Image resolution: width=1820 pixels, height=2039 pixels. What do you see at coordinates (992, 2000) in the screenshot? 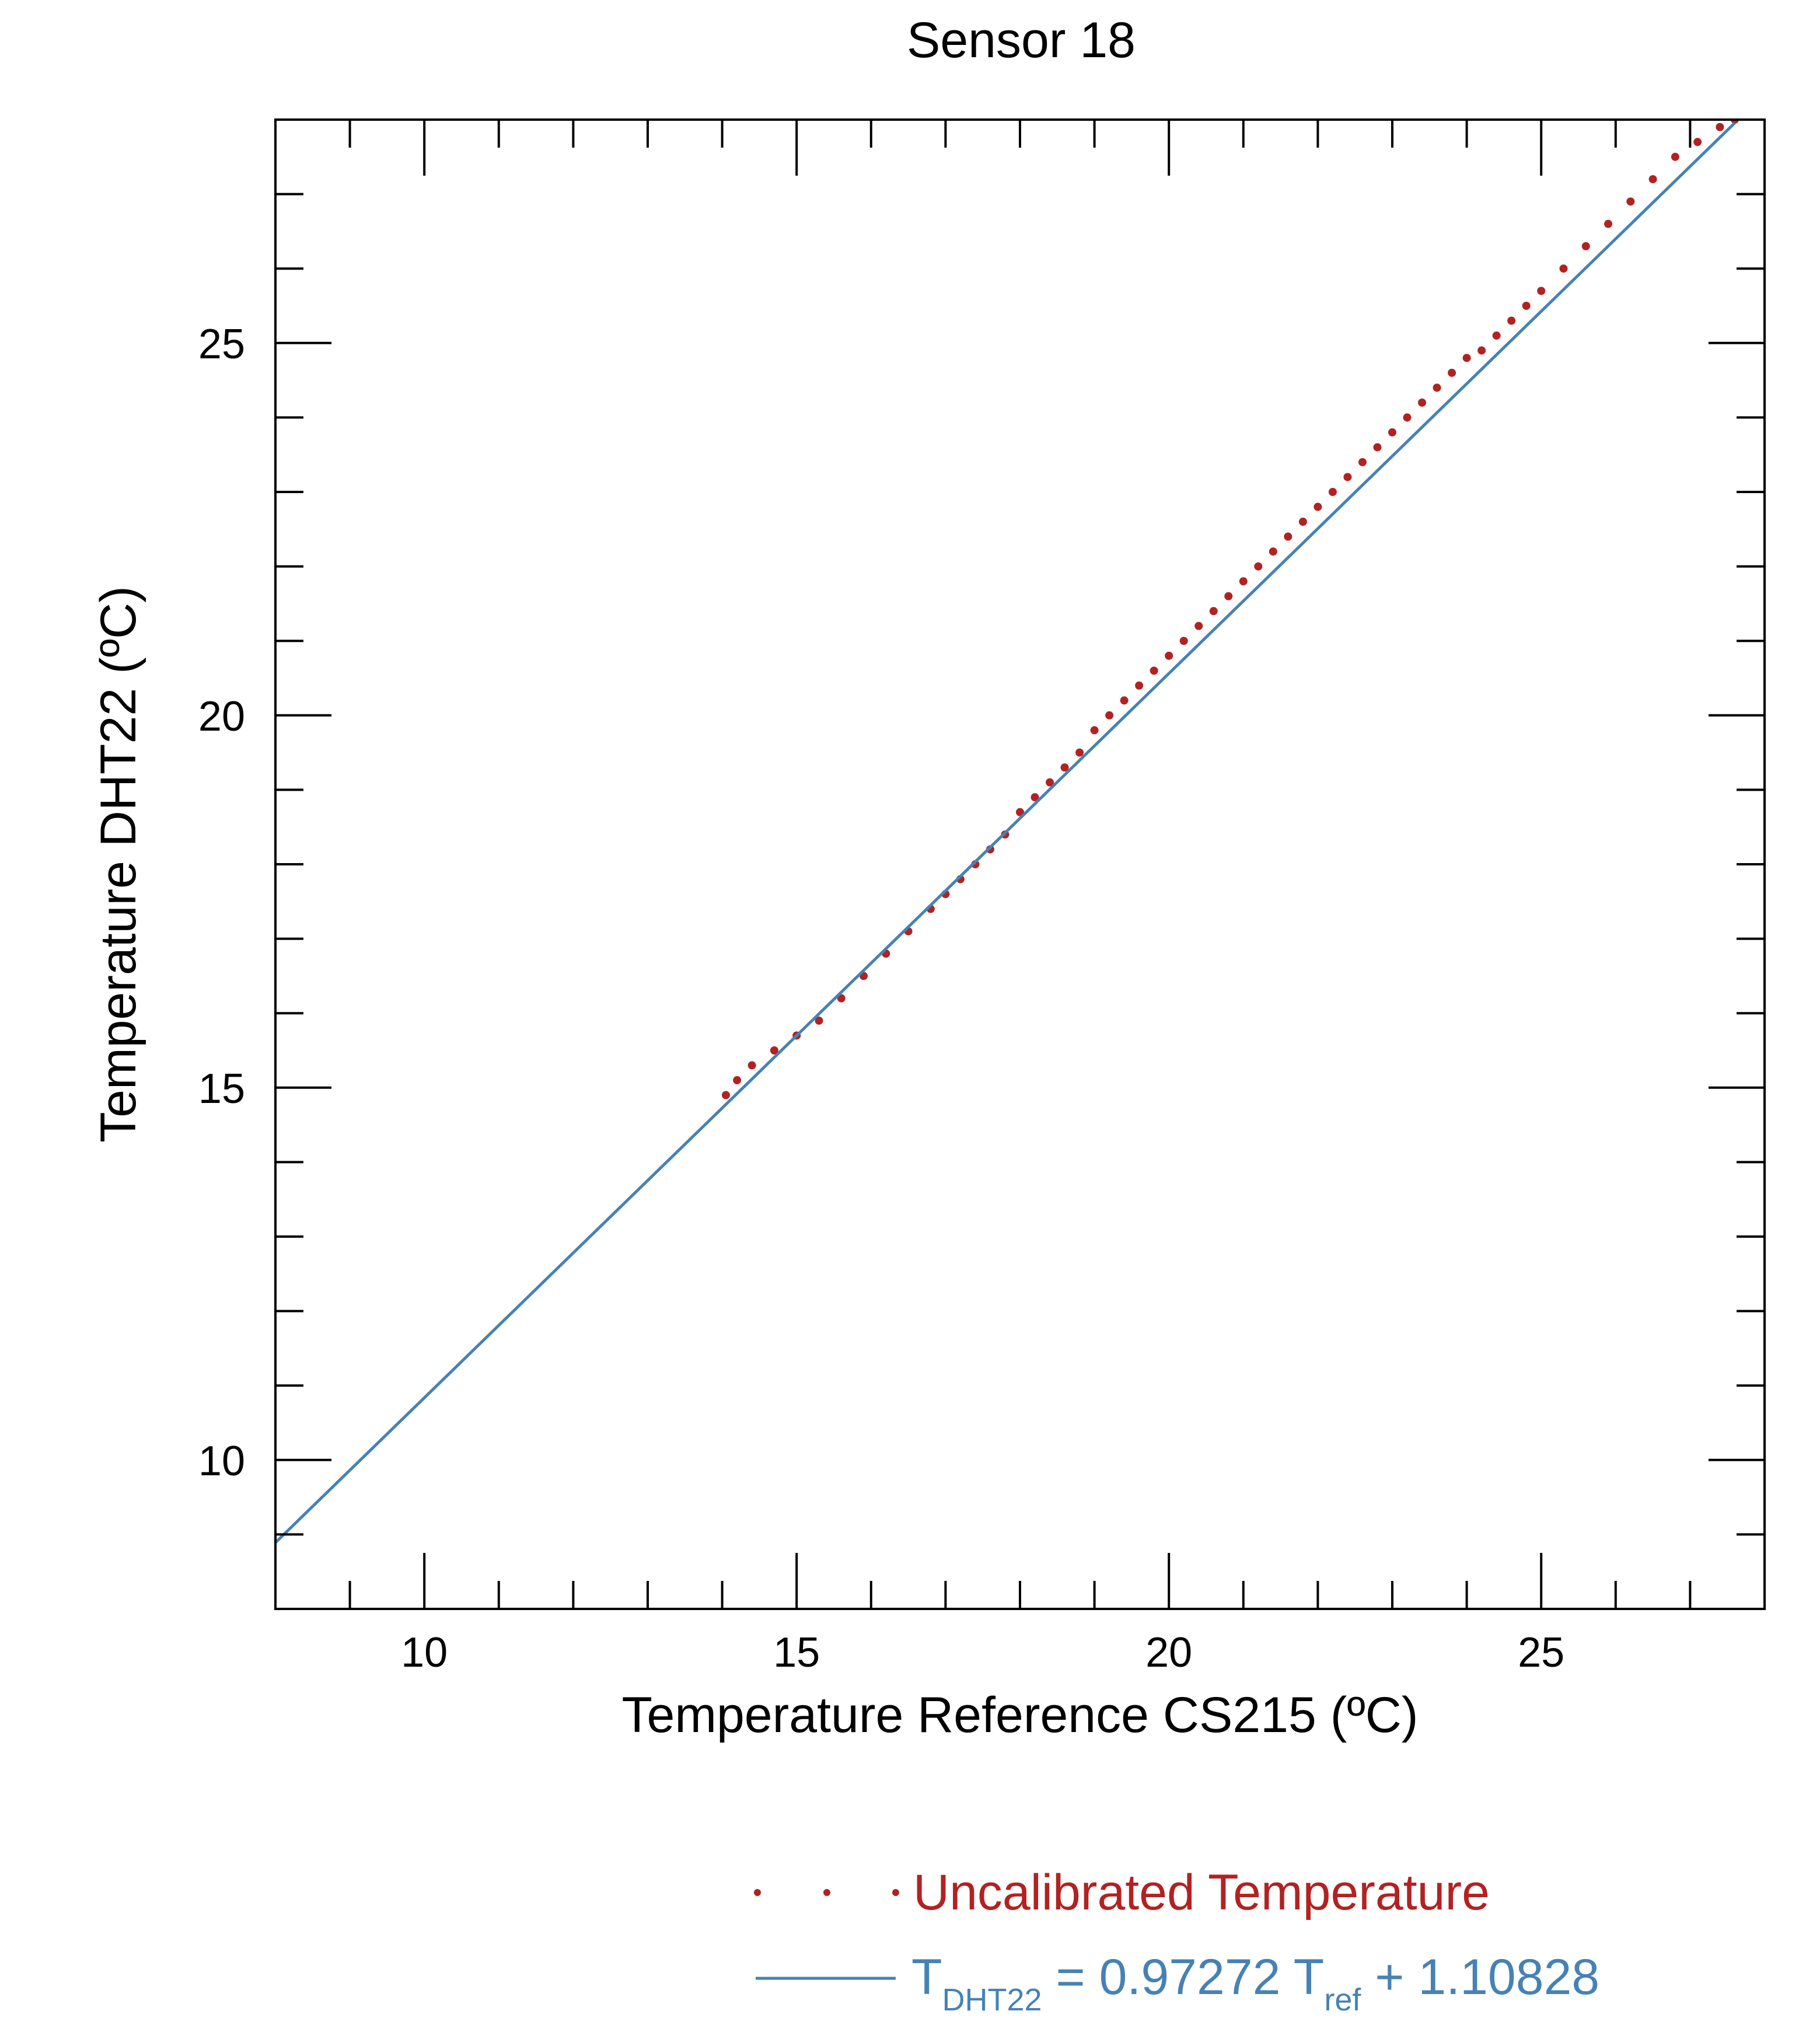
I see `legend-line-sub-dht22: DHT22` at bounding box center [992, 2000].